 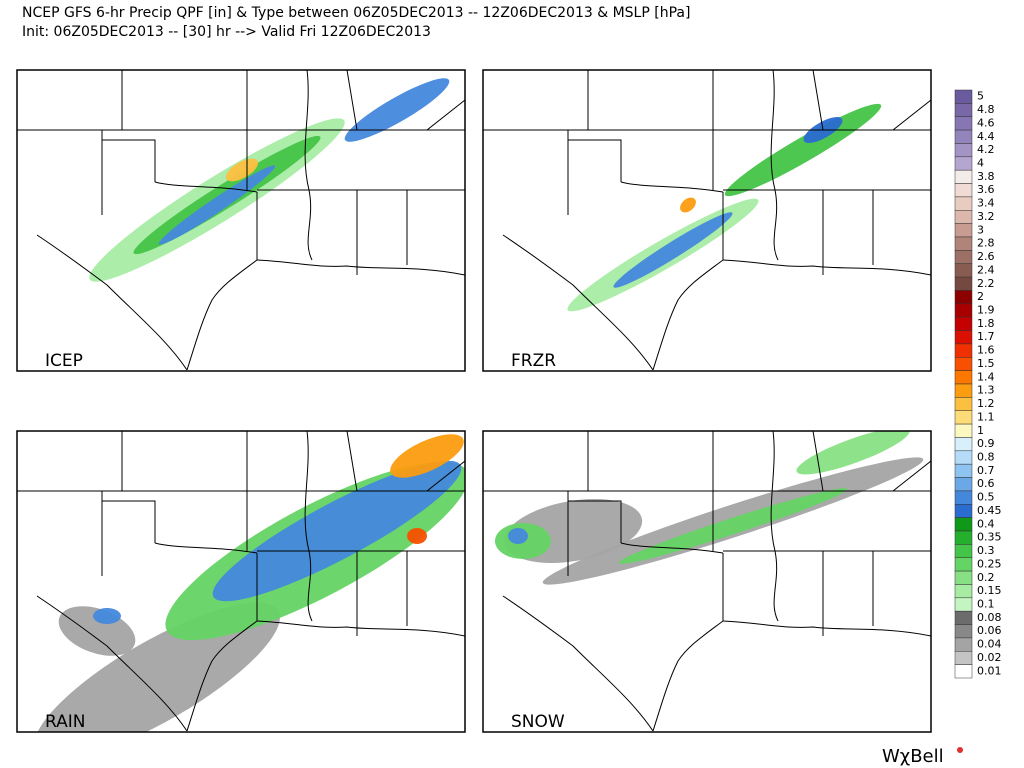 I want to click on legend-label: 3, so click(x=980, y=229).